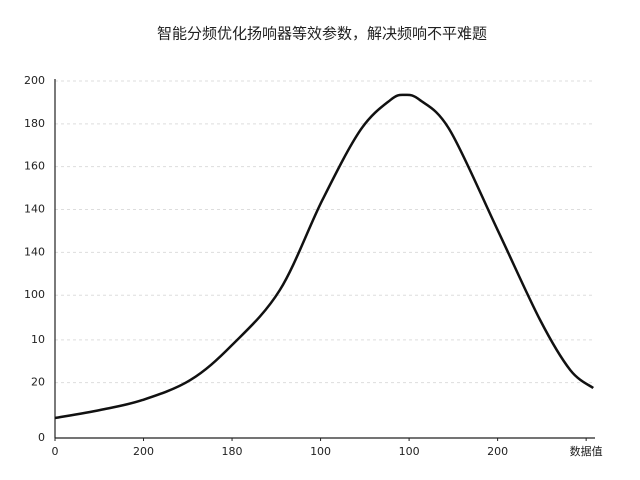  What do you see at coordinates (34, 294) in the screenshot?
I see `y-tick-label: 100` at bounding box center [34, 294].